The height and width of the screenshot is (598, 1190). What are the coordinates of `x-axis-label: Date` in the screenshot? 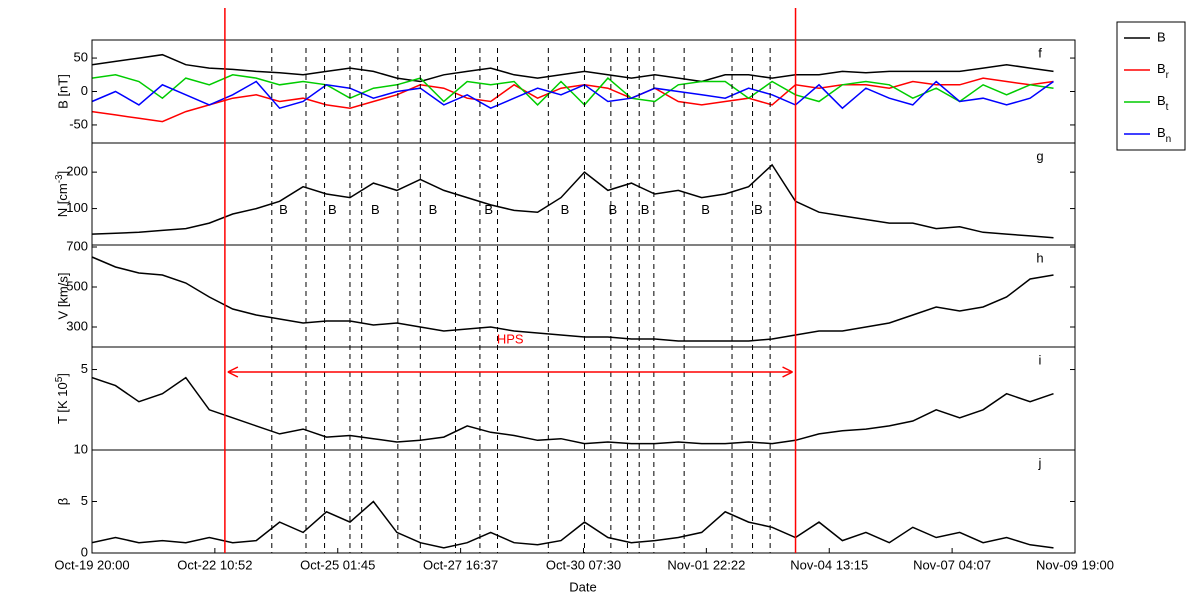 It's located at (582, 586).